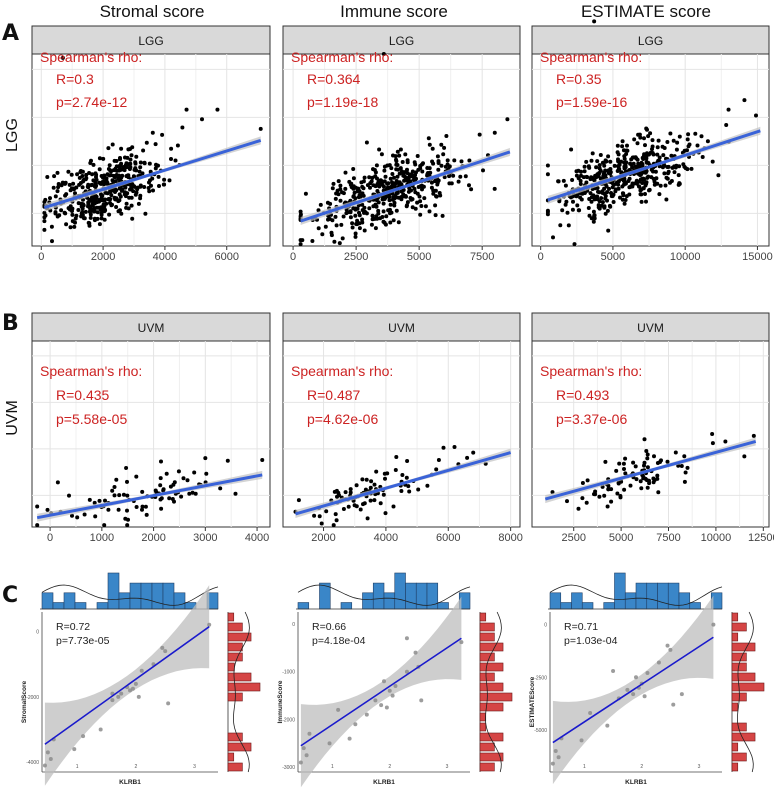 The width and height of the screenshot is (774, 793). What do you see at coordinates (735, 617) in the screenshot?
I see `chart-c3-side-hist-bar` at bounding box center [735, 617].